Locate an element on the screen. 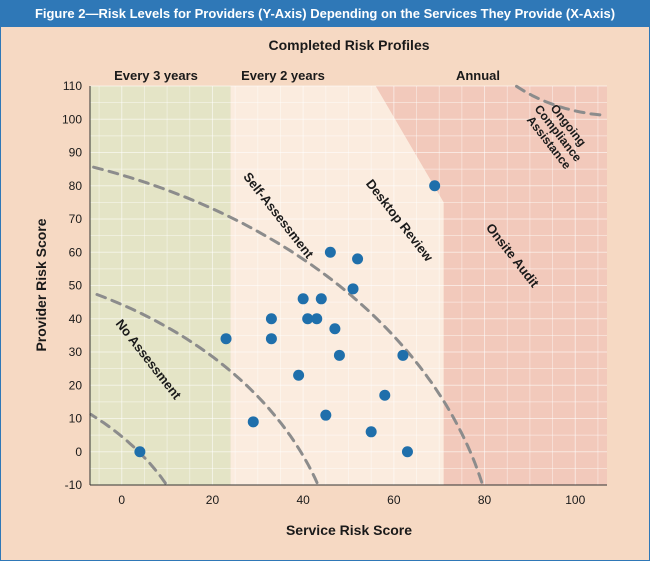  y-tick-label: 0 is located at coordinates (78, 452).